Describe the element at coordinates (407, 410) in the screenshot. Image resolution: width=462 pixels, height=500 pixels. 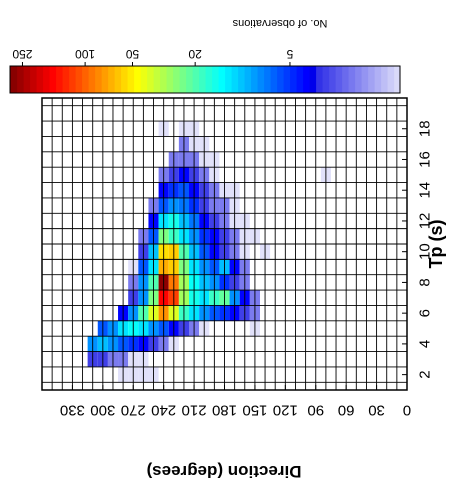
I see `y-tick-label: 0` at that location.